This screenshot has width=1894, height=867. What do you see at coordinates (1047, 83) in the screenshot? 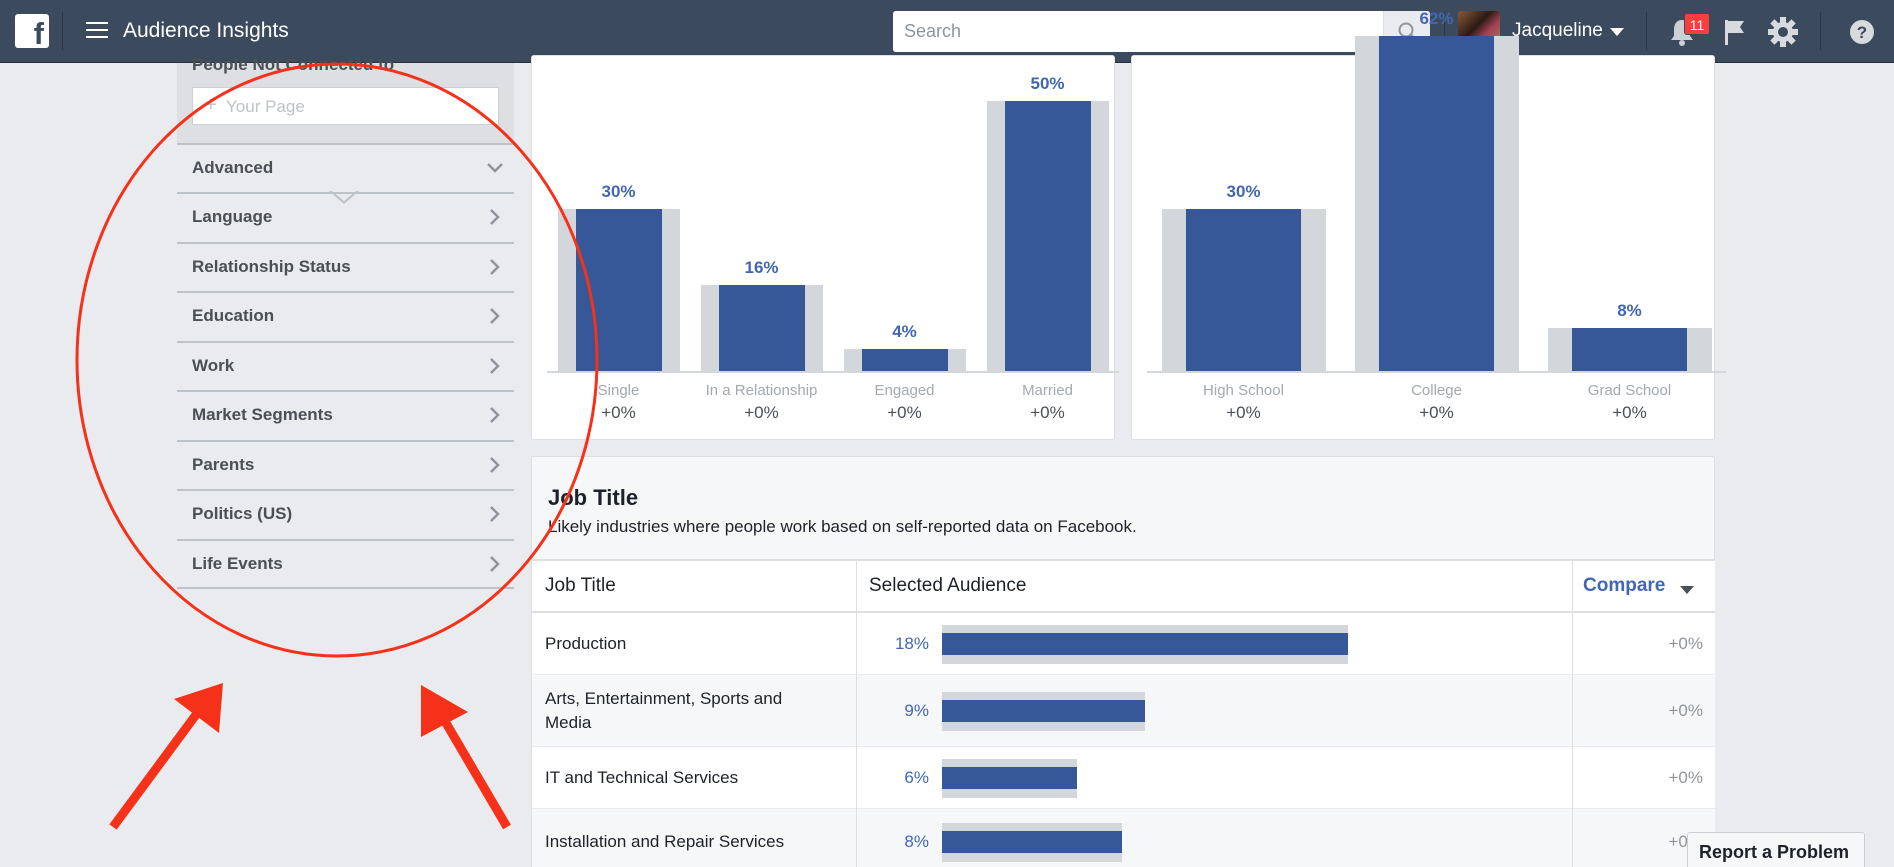
I see `bar-value-label: 50%` at bounding box center [1047, 83].